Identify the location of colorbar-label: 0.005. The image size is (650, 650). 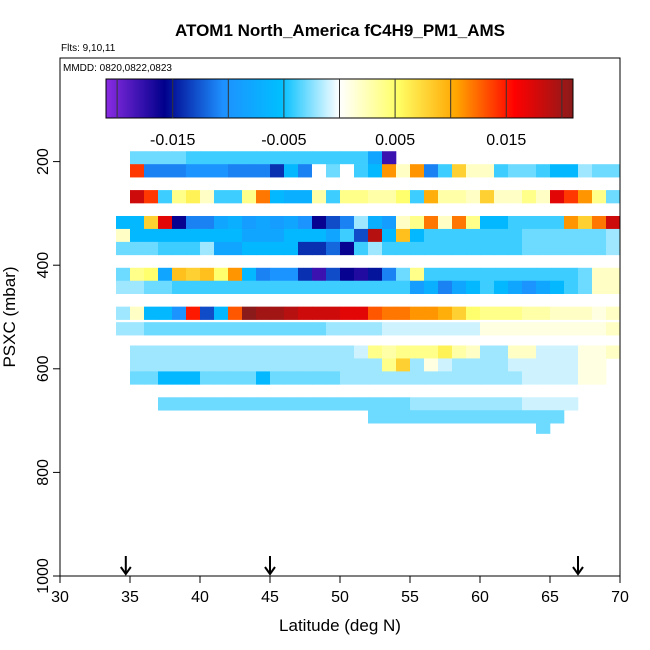
(395, 140).